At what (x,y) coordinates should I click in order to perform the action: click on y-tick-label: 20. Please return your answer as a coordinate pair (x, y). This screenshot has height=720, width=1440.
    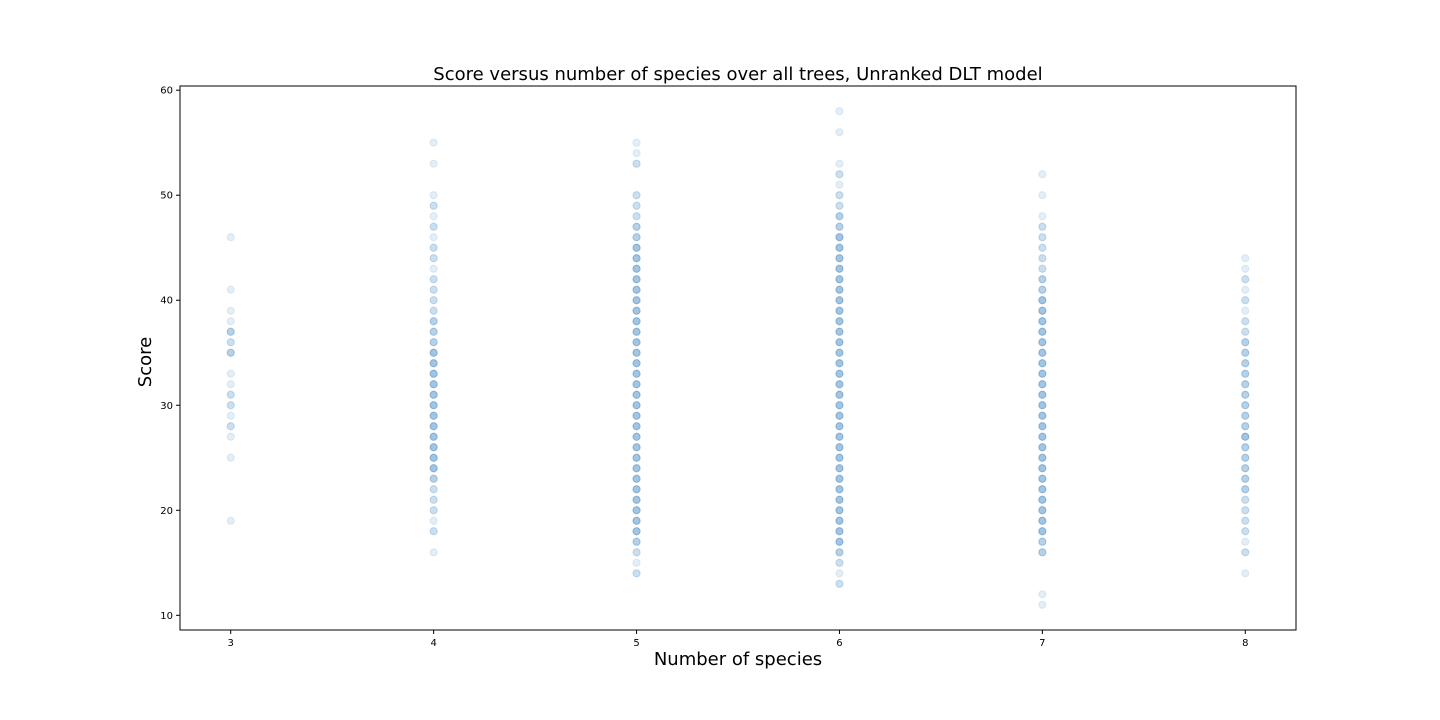
    Looking at the image, I should click on (166, 511).